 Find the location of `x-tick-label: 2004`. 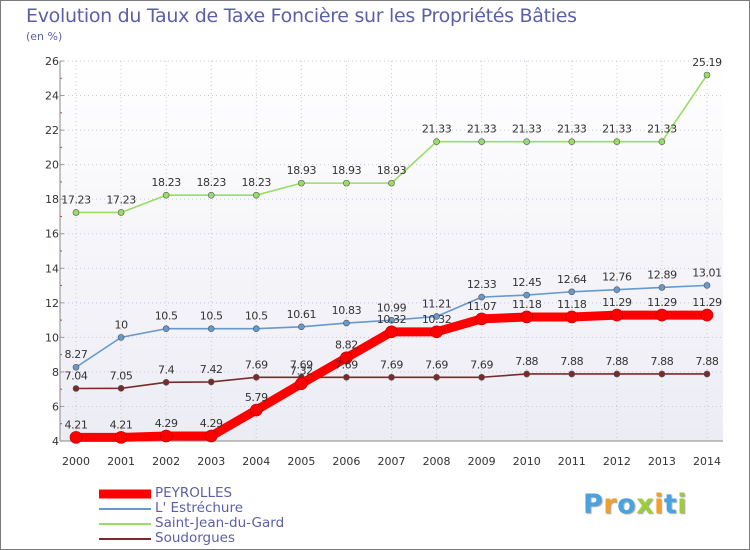

x-tick-label: 2004 is located at coordinates (256, 461).